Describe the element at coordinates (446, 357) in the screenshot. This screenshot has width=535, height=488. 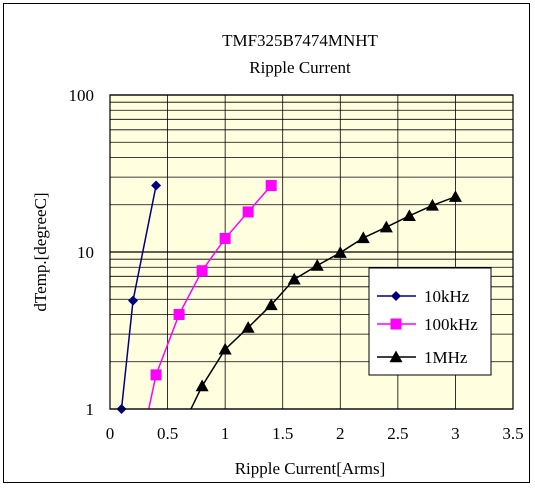
I see `legend-label: 1MHz` at that location.